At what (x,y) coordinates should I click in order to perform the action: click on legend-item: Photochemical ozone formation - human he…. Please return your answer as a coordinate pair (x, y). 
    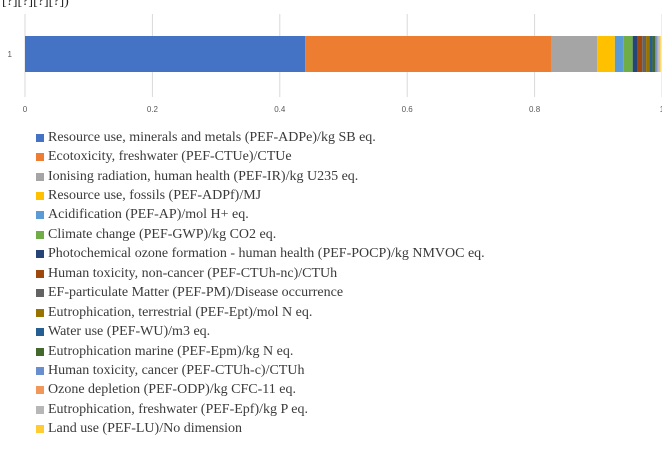
    Looking at the image, I should click on (260, 254).